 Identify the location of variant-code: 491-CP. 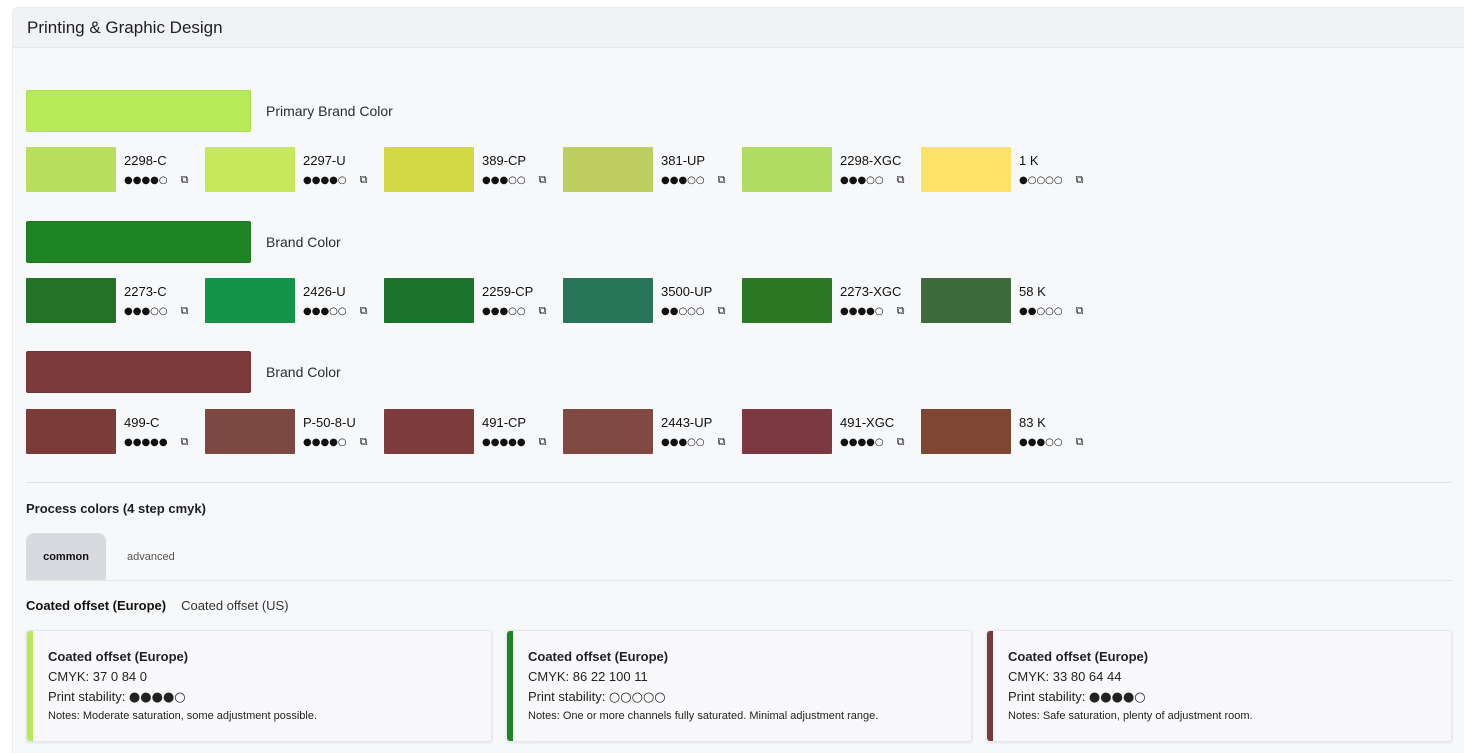
(504, 422).